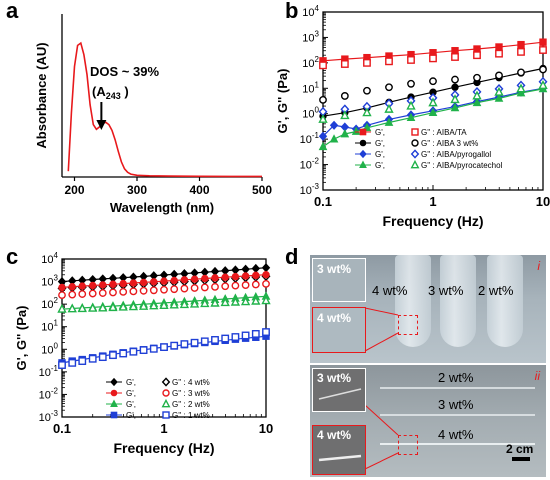  I want to click on inset-top-label: 3 wt%, so click(334, 269).